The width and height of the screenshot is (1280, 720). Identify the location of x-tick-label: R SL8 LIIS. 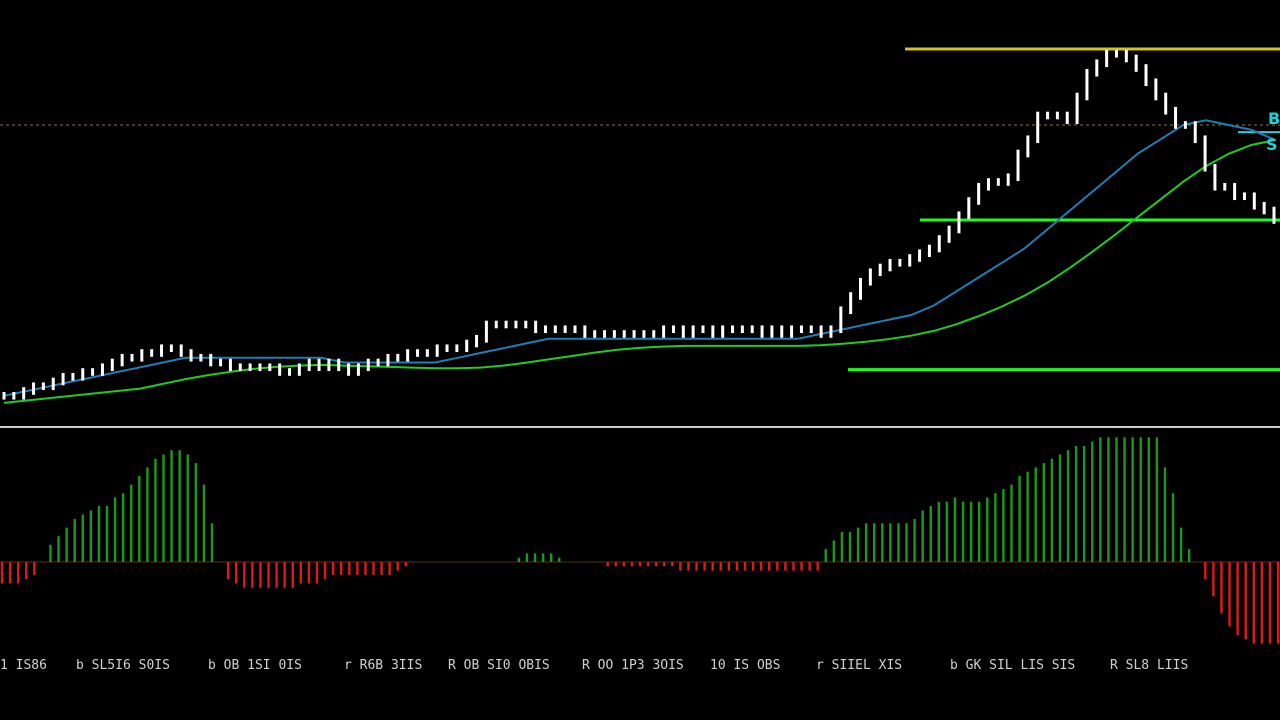
(1149, 665).